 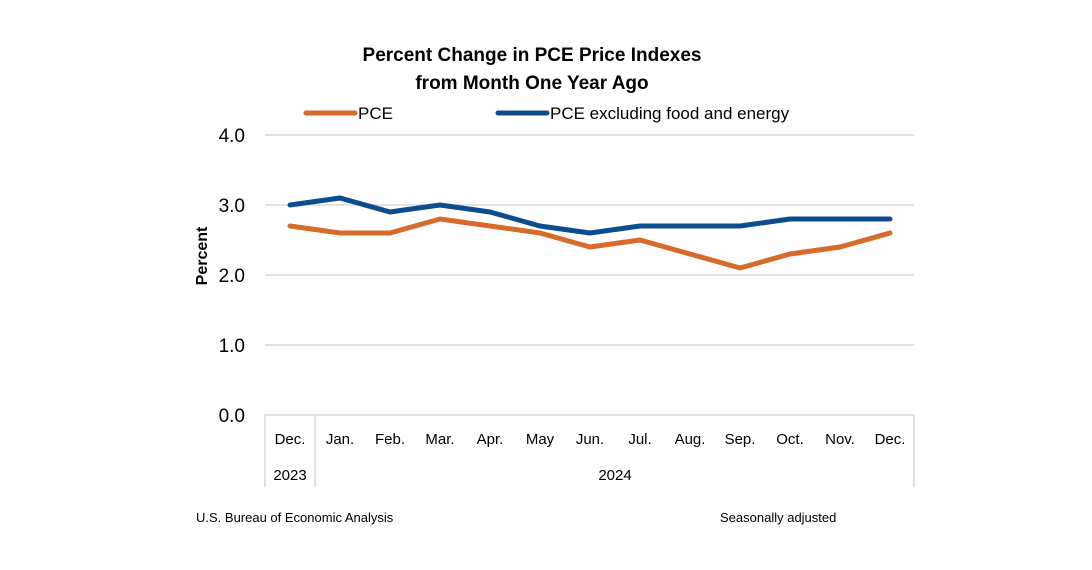 I want to click on series-line-core-pce, so click(x=590, y=215).